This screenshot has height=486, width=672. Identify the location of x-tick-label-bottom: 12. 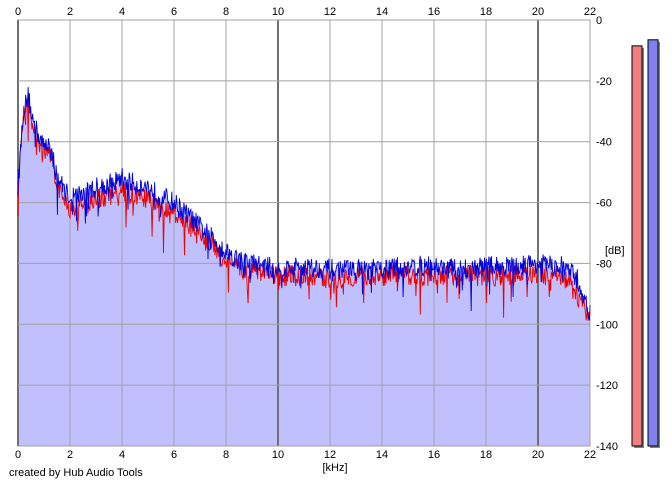
(330, 455).